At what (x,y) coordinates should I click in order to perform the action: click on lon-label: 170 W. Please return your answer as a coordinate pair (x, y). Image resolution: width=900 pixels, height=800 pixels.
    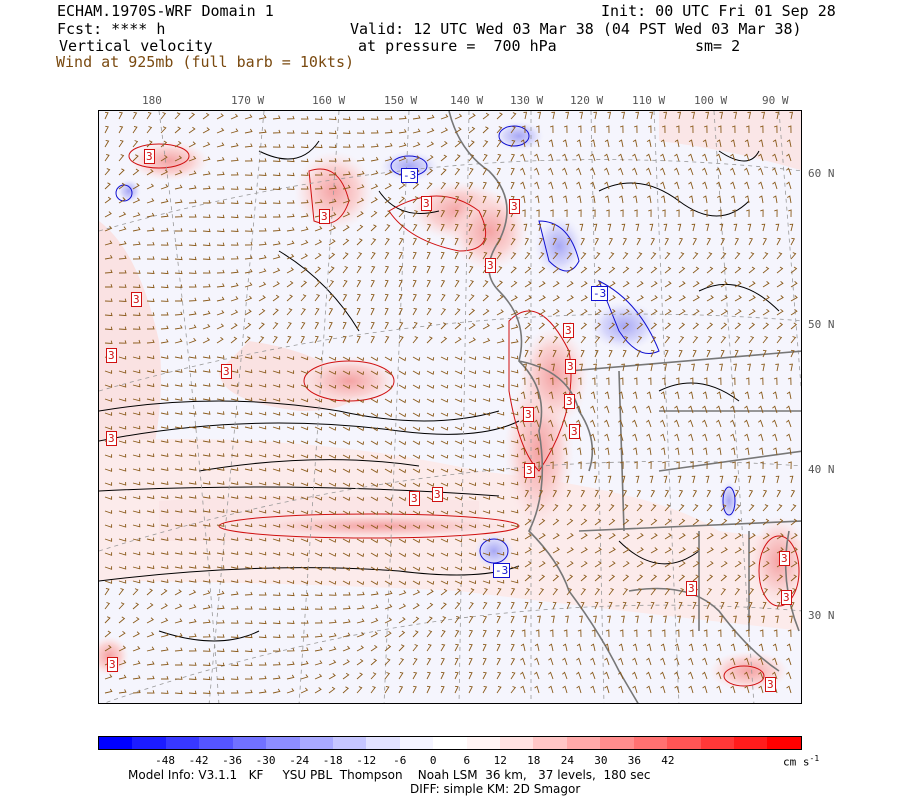
    Looking at the image, I should click on (248, 100).